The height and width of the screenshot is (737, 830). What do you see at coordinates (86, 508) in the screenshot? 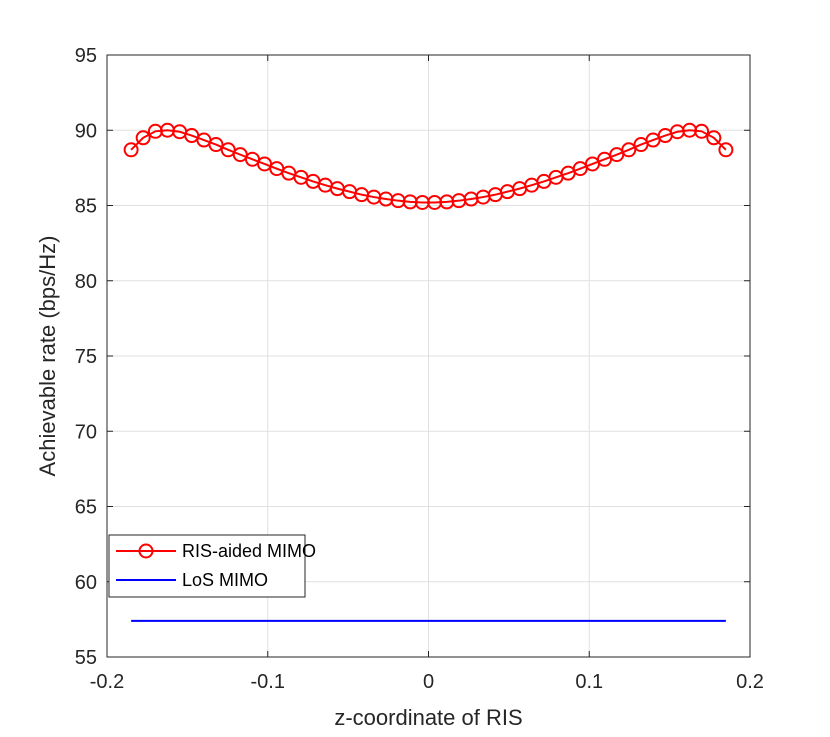
I see `y-tick-label: 65` at bounding box center [86, 508].